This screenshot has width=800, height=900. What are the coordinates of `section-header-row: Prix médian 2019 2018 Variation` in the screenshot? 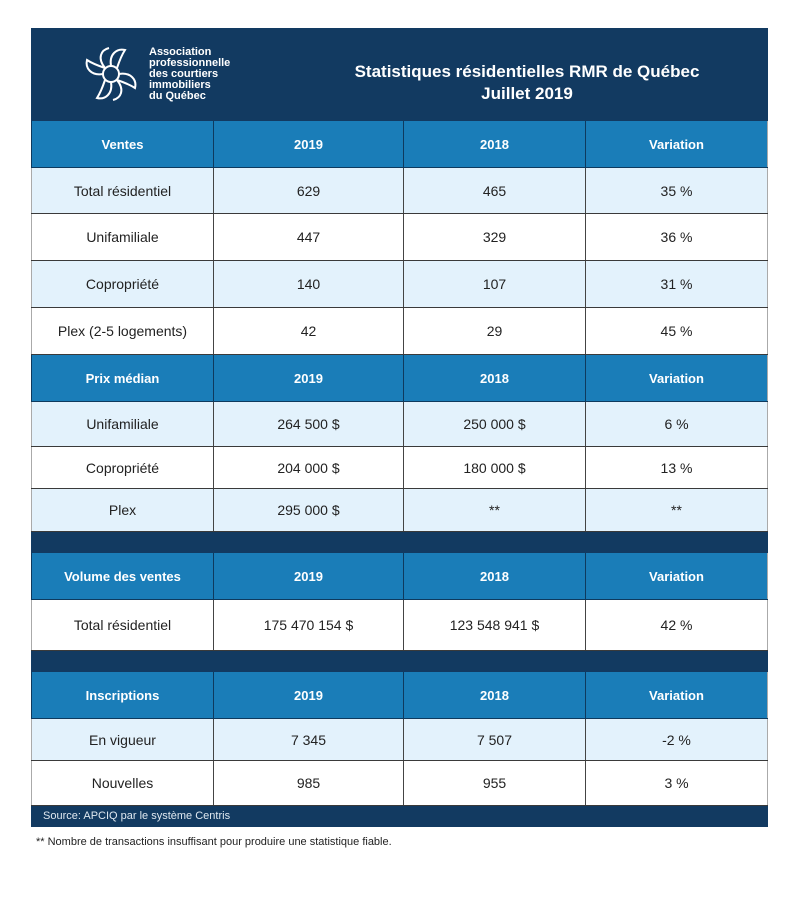 It's located at (399, 378).